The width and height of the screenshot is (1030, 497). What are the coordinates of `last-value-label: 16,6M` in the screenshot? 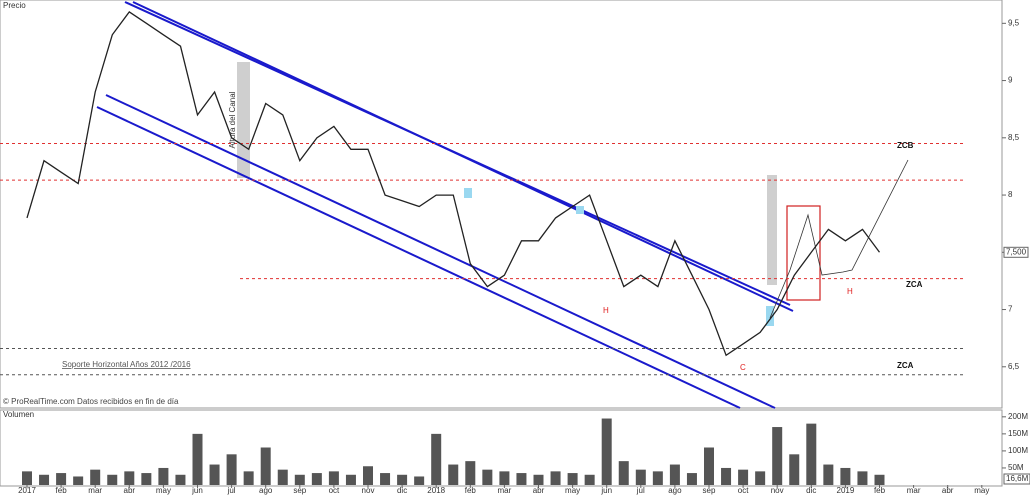 It's located at (1017, 478).